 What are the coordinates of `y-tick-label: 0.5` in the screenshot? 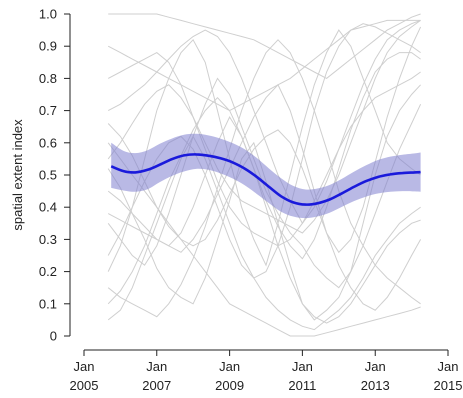 It's located at (48, 175).